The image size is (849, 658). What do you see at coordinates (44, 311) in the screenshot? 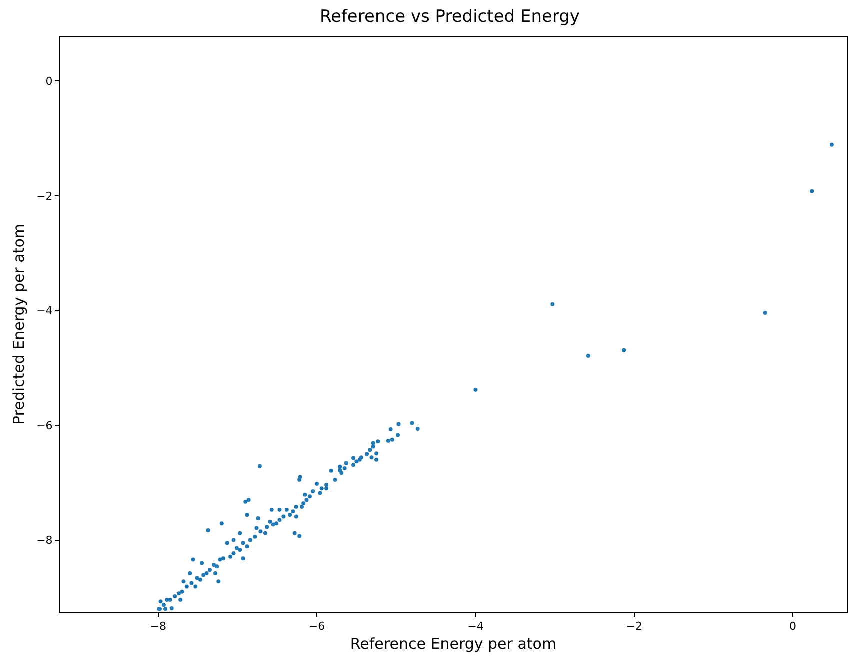
I see `y-tick-label: −4` at bounding box center [44, 311].